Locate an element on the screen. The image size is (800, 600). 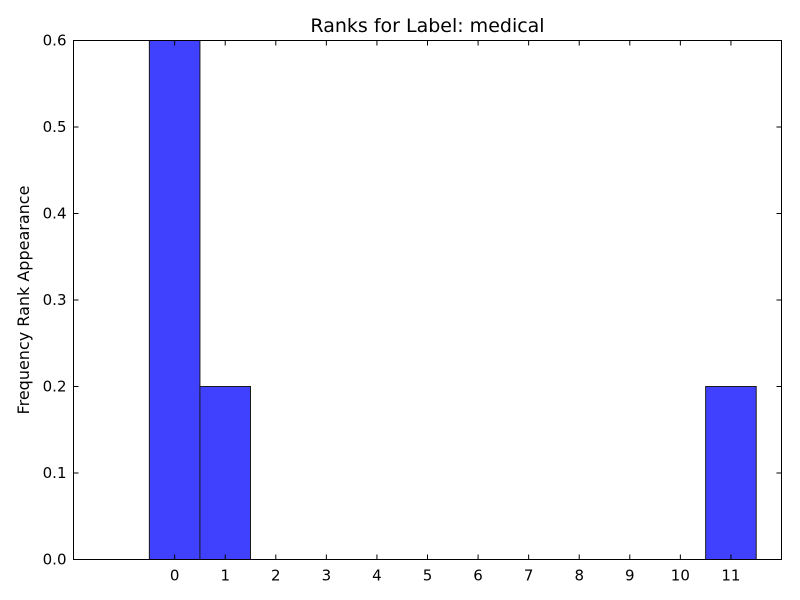
y-tick-label: 0.0 is located at coordinates (55, 560).